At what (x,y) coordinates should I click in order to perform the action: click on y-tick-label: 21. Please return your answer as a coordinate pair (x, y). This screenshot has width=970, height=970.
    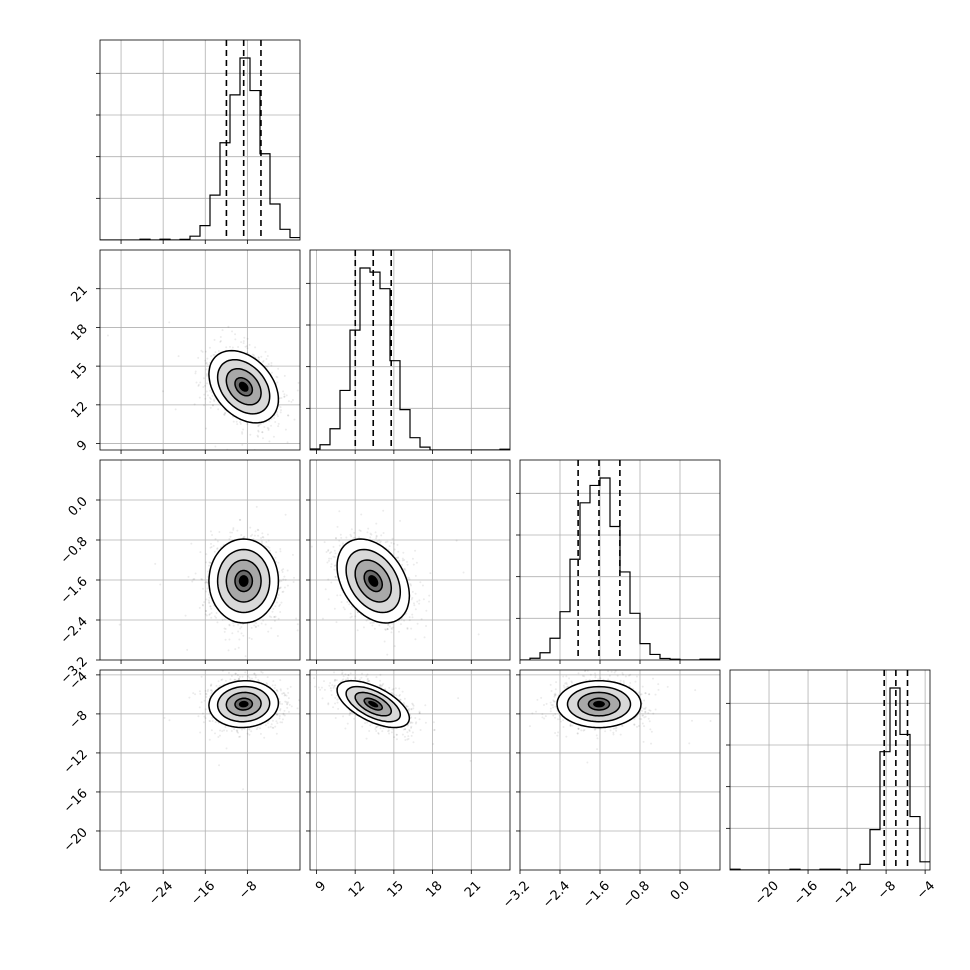
    Looking at the image, I should click on (80, 294).